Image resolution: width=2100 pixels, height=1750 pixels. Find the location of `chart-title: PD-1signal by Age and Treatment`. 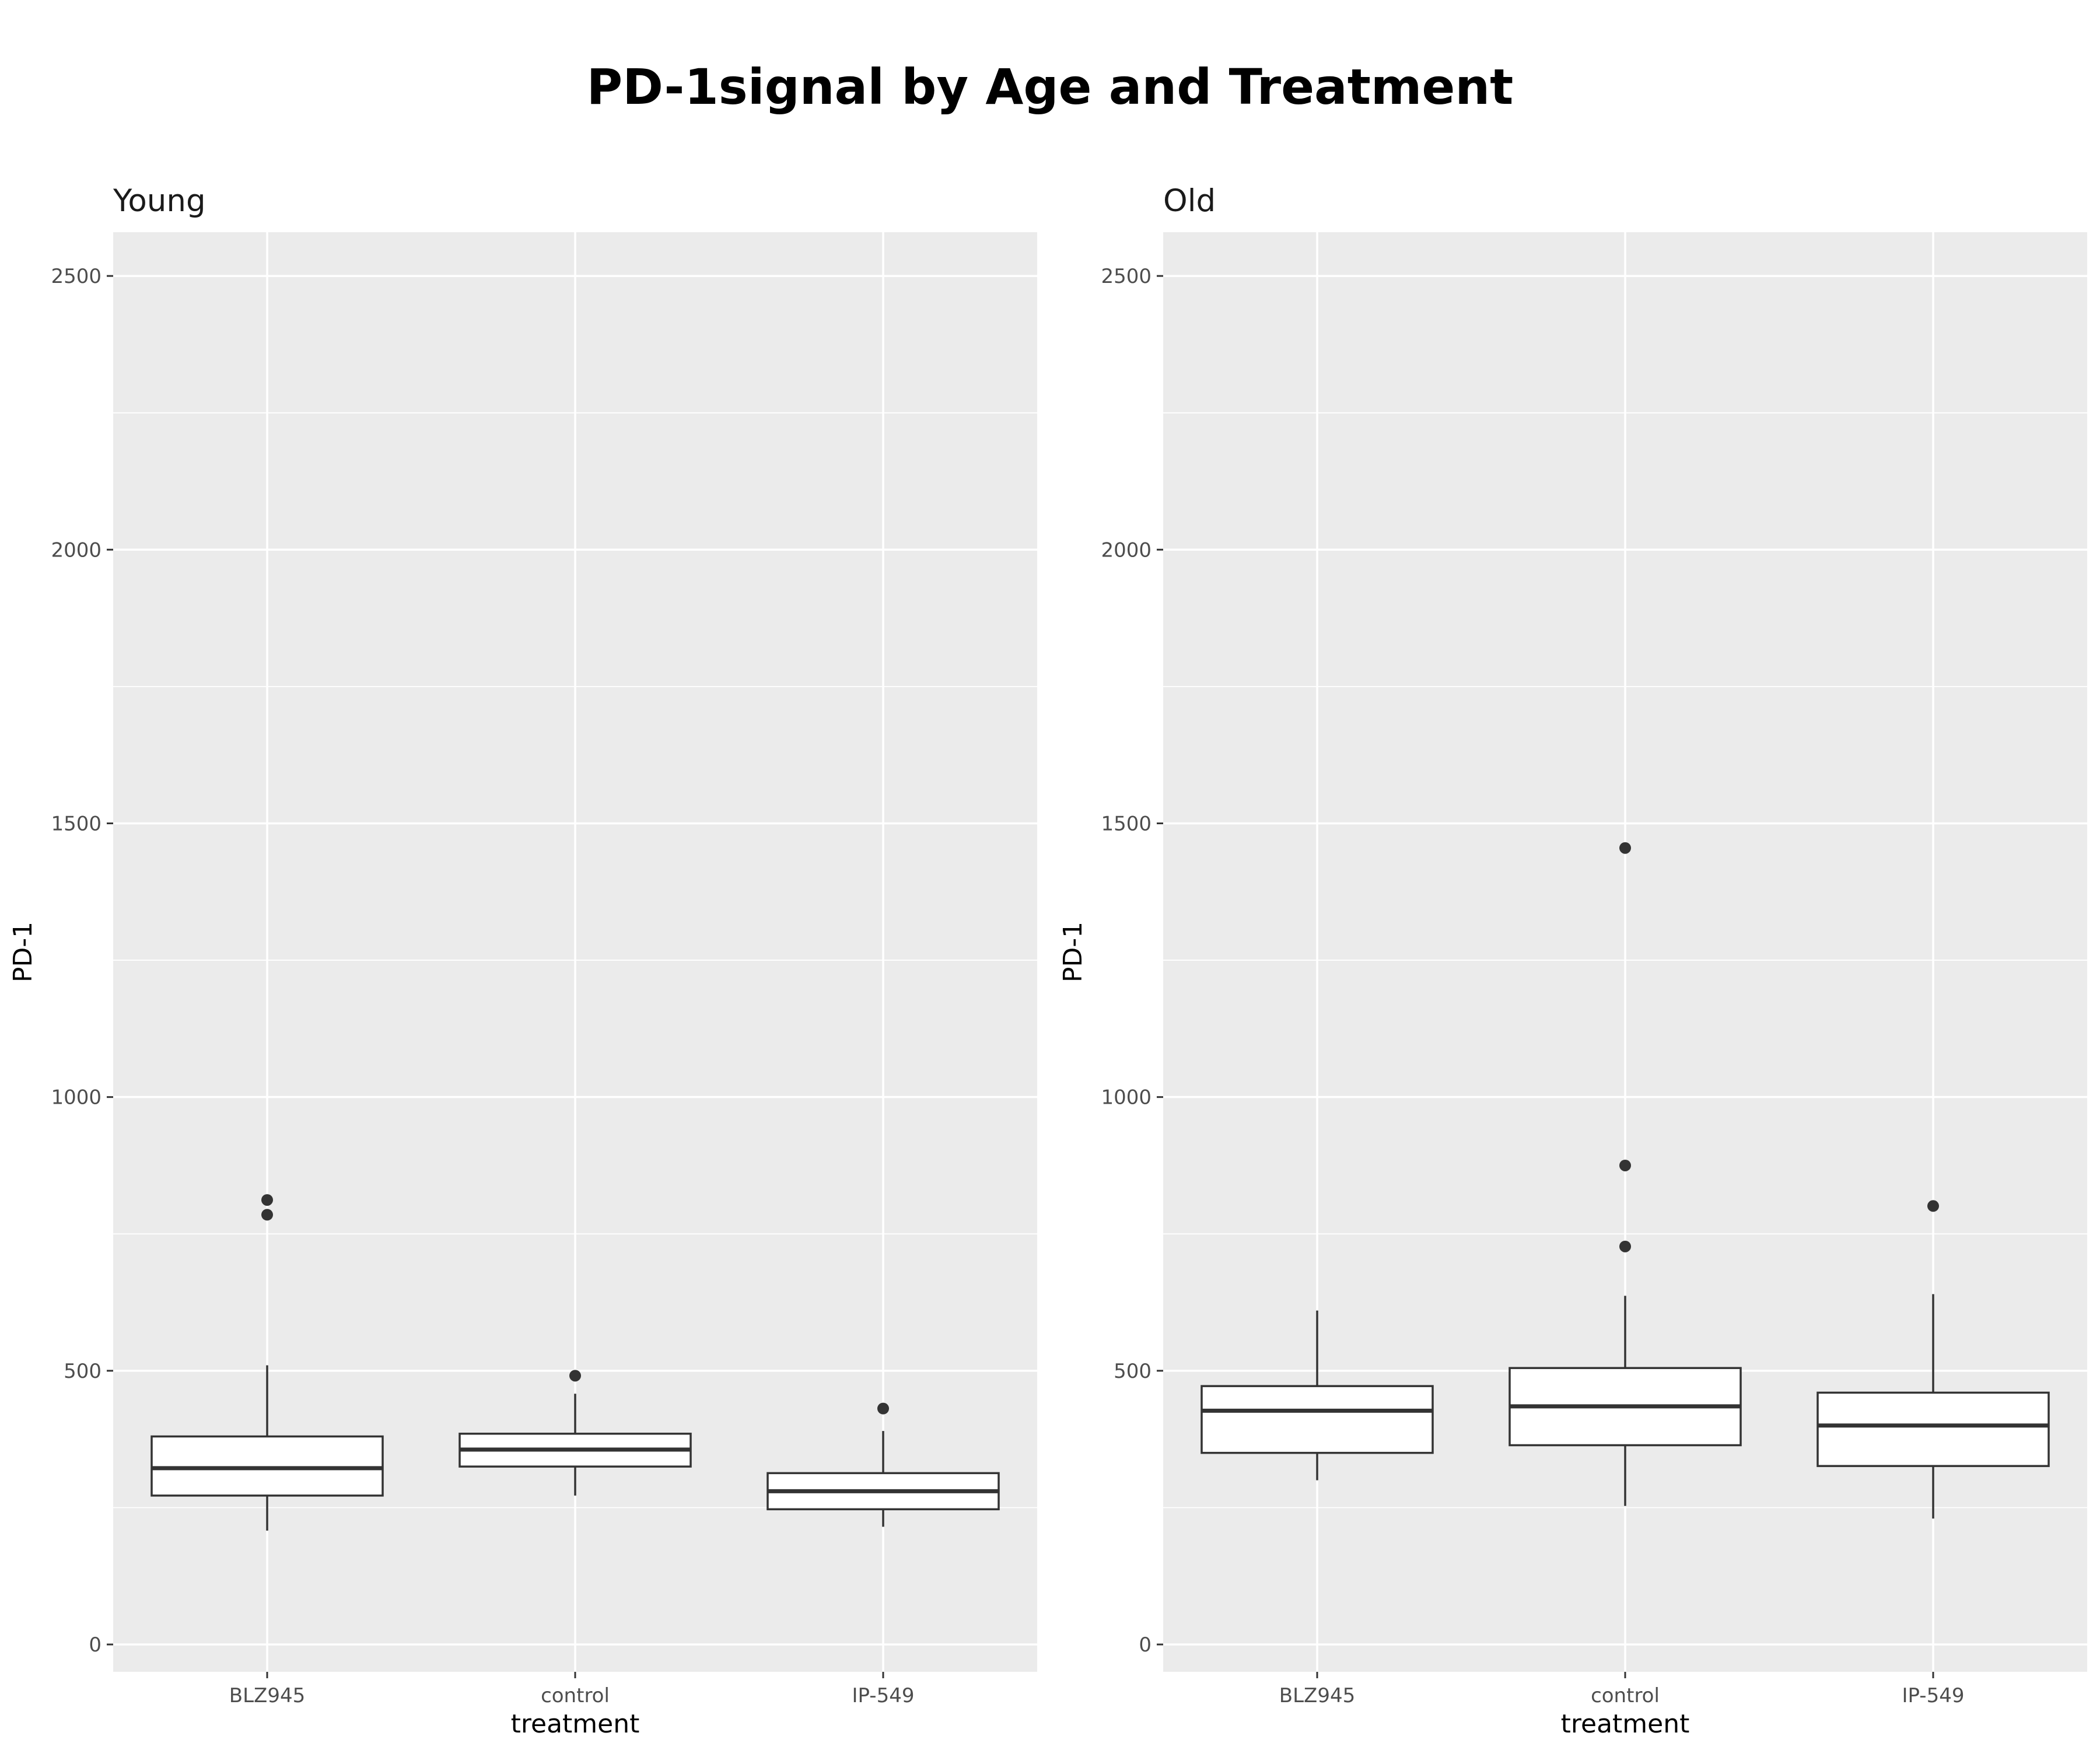

chart-title: PD-1signal by Age and Treatment is located at coordinates (1050, 87).